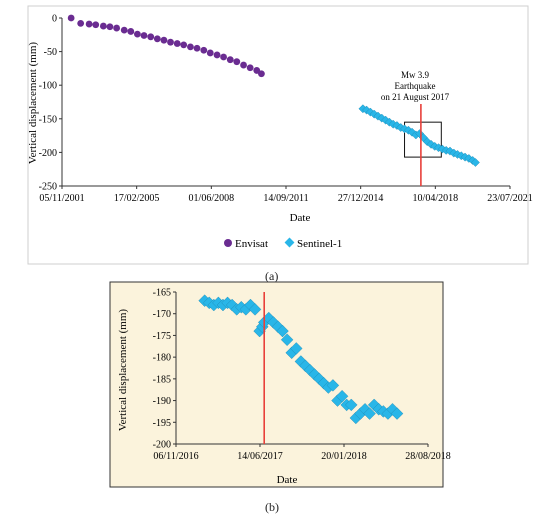 The width and height of the screenshot is (550, 520). What do you see at coordinates (436, 198) in the screenshot?
I see `x-tick-label: 10/04/2018` at bounding box center [436, 198].